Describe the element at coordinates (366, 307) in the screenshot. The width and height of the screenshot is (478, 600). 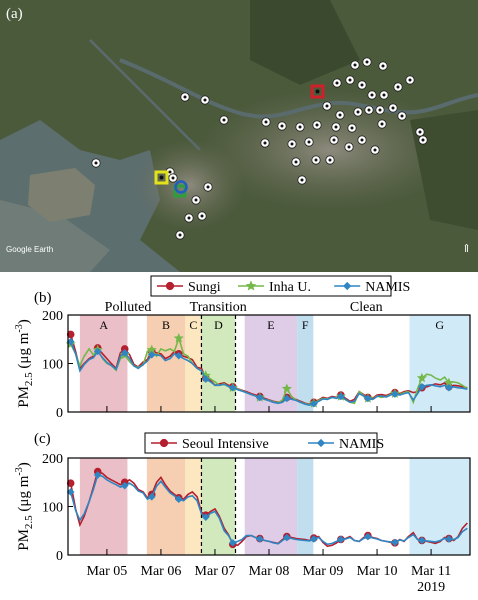
I see `regime-label-clean: Clean` at that location.